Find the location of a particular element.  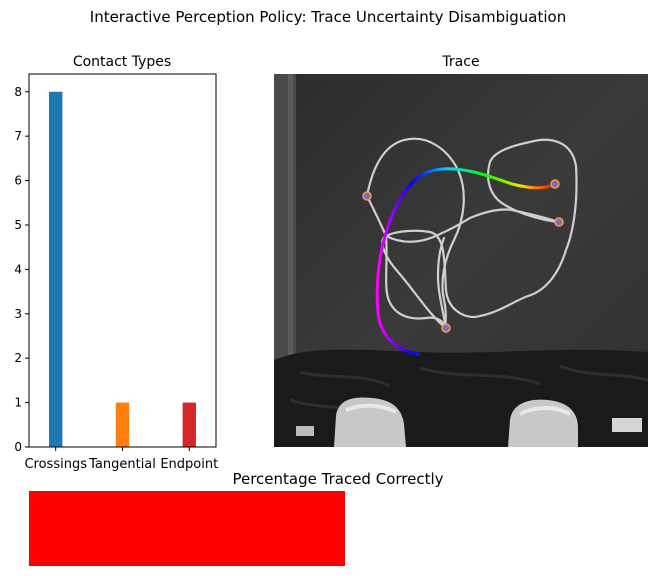

bar-tangential is located at coordinates (122, 424).